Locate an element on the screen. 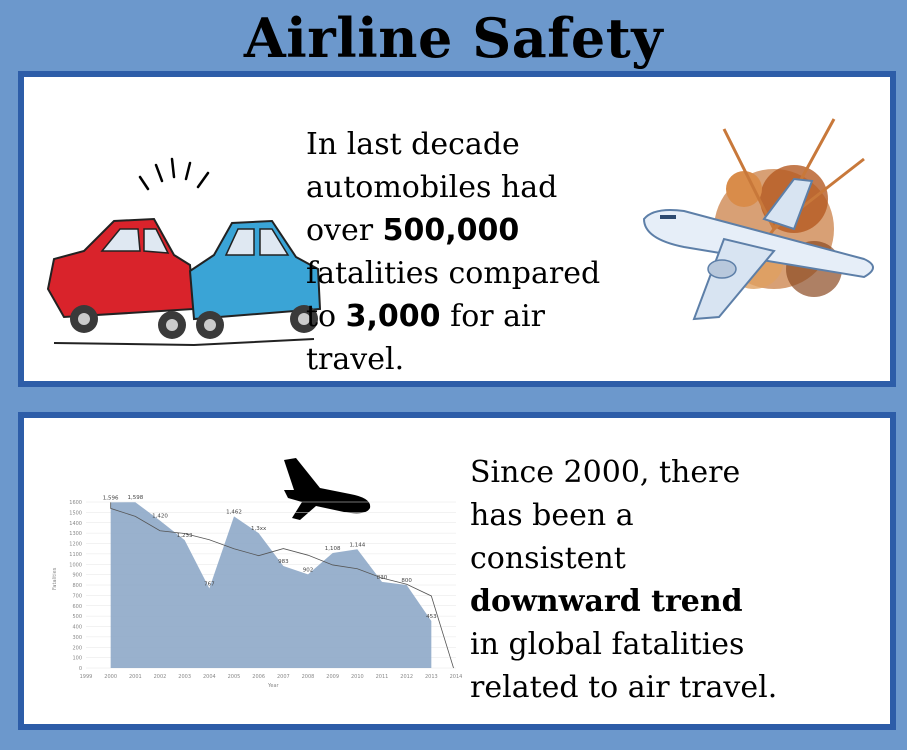 The image size is (907, 750). x-tick-label: 1999 is located at coordinates (86, 677).